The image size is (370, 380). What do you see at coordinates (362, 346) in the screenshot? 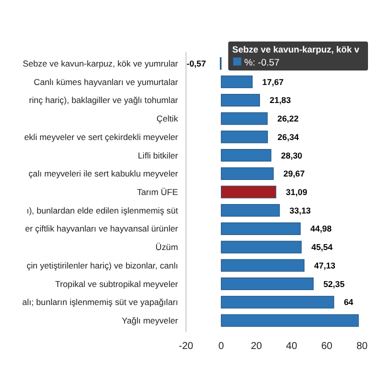
I see `x-tick-label: 80` at bounding box center [362, 346].